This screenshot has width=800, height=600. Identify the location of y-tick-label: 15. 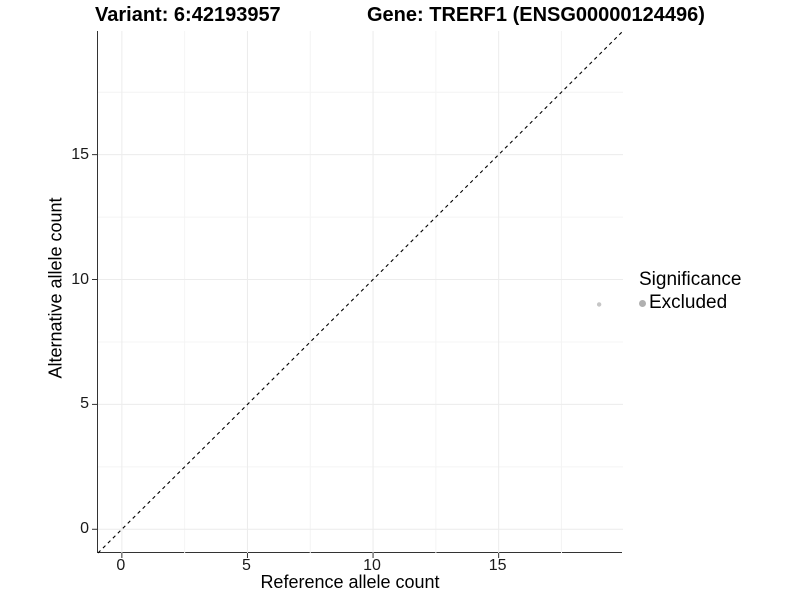
(80, 154).